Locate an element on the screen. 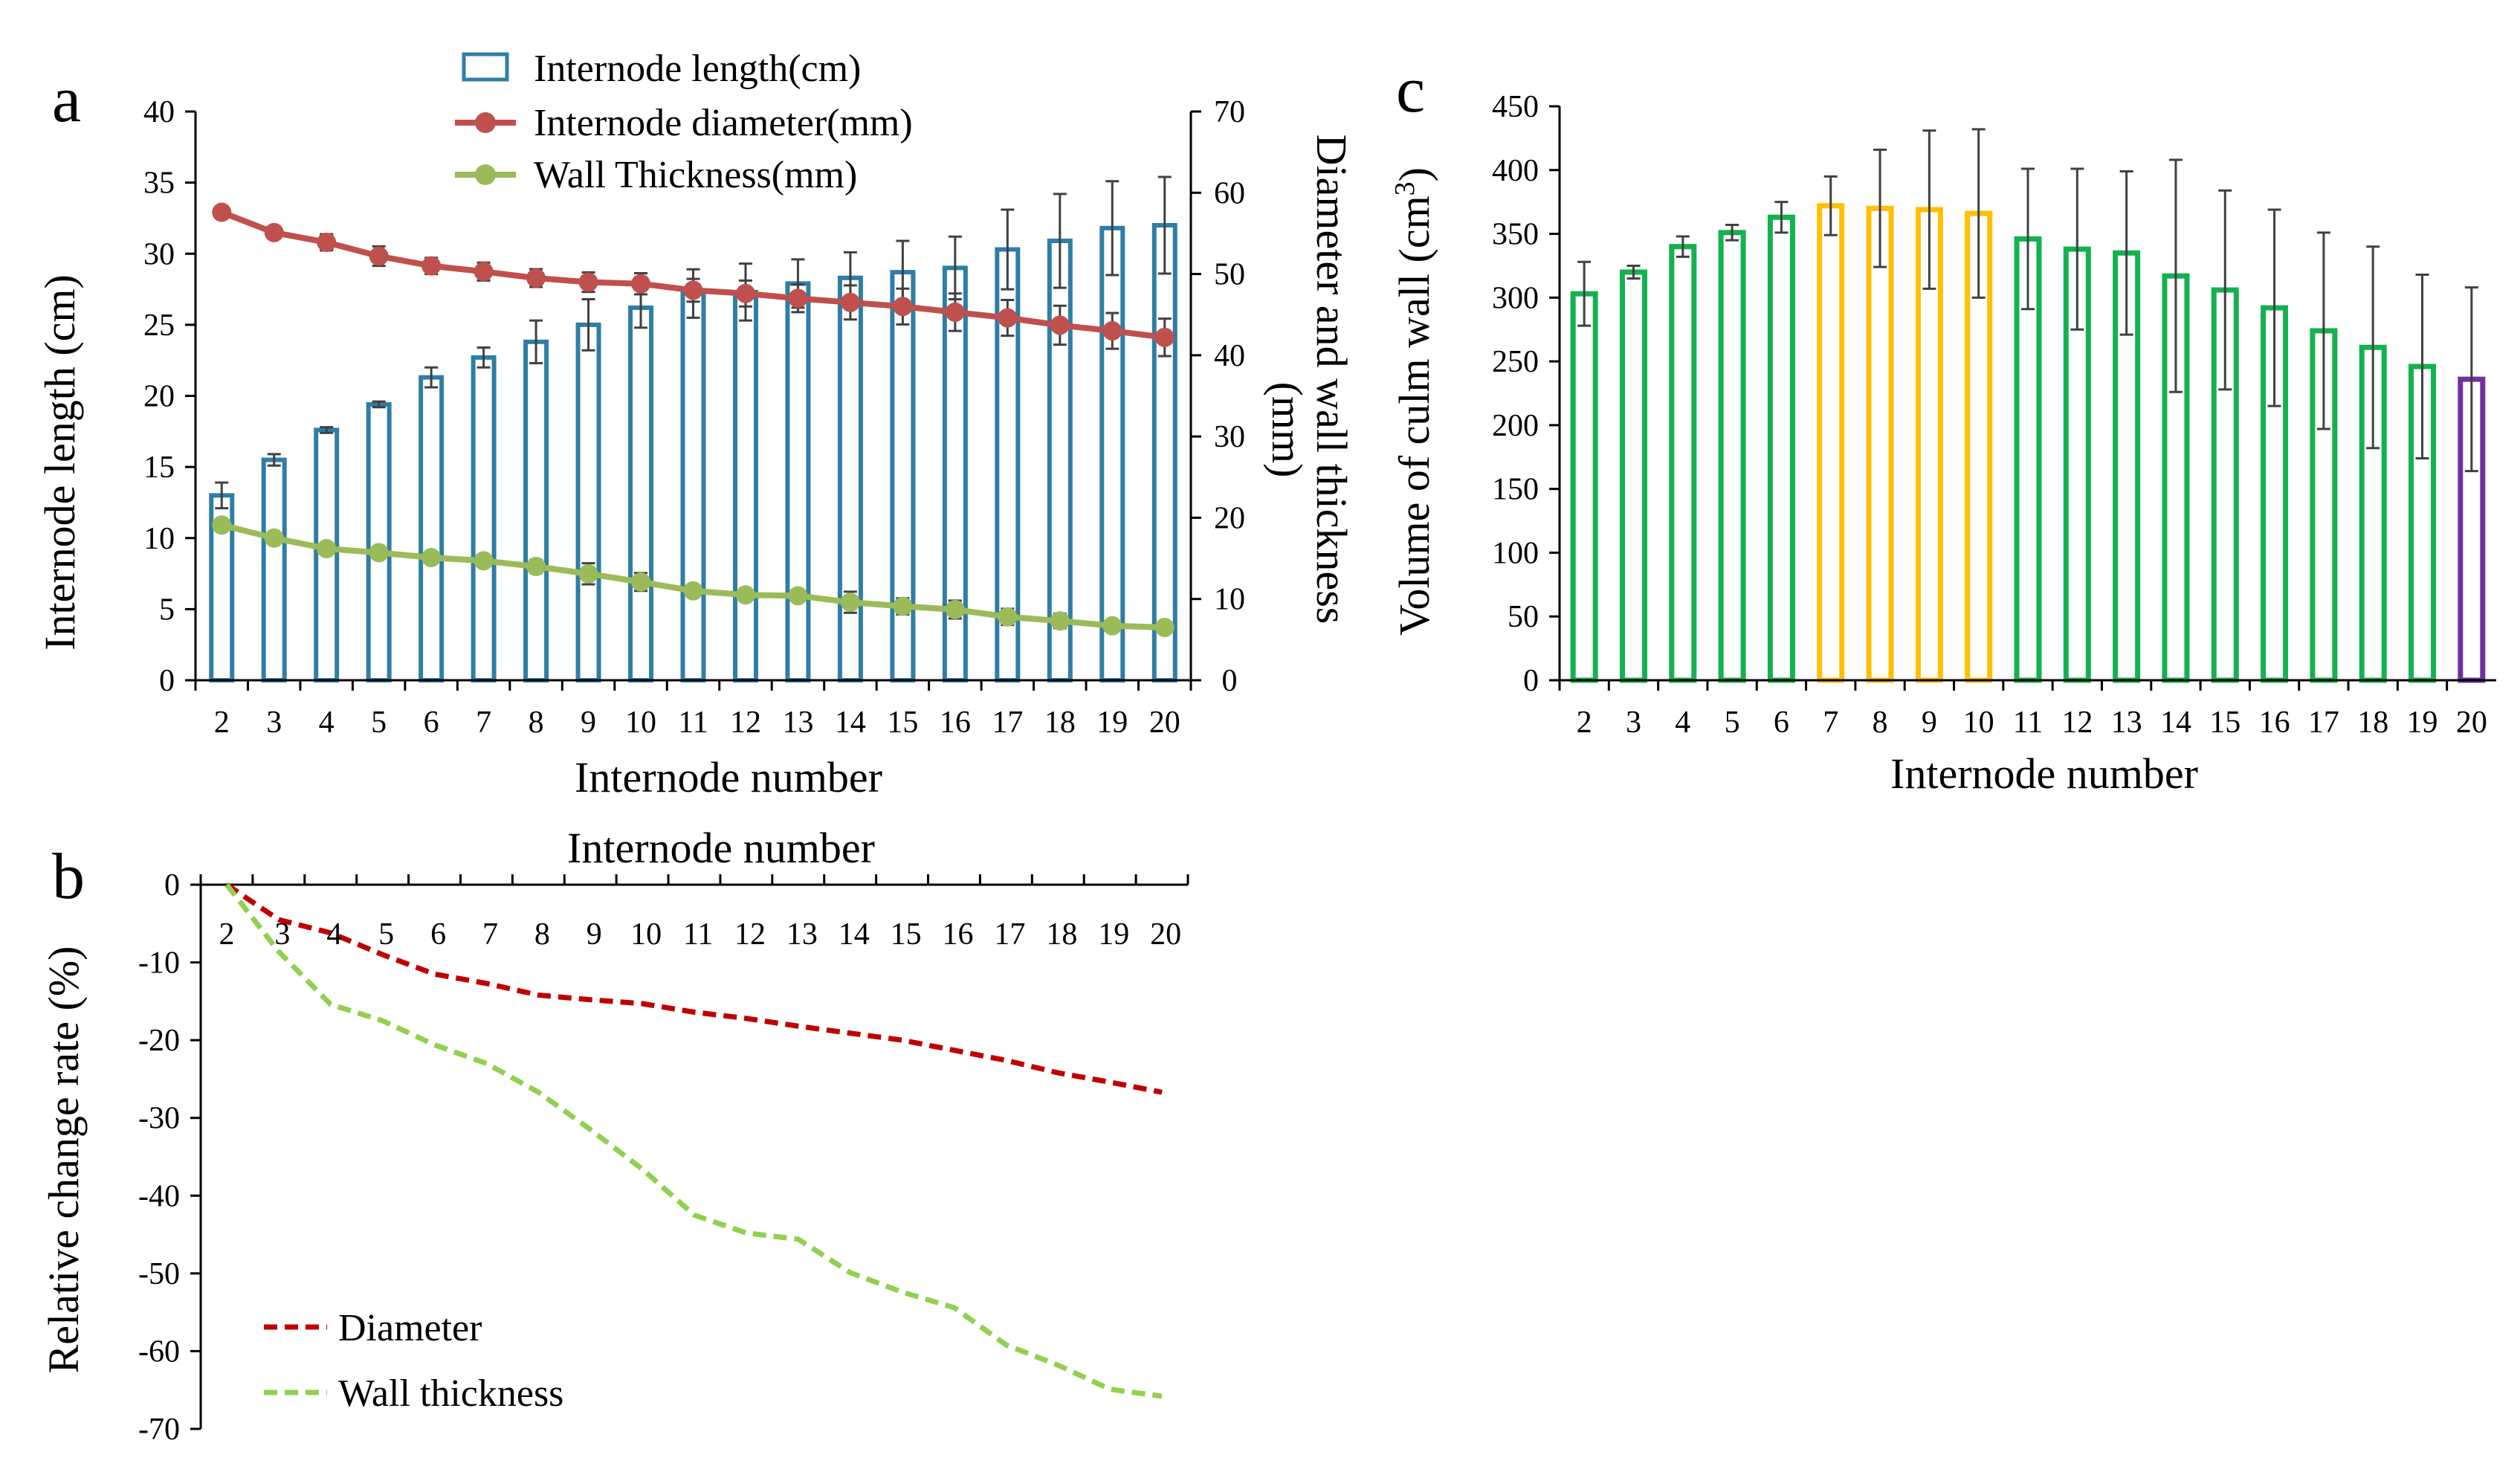 This screenshot has width=2520, height=1472. panel-b-y-tick-label-0: 0 is located at coordinates (172, 885).